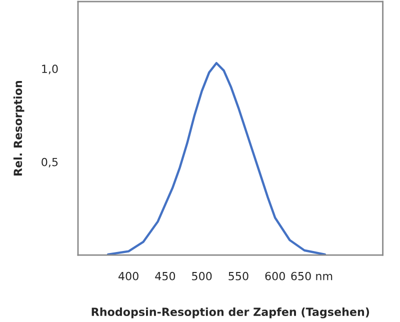 Image resolution: width=400 pixels, height=322 pixels. I want to click on x-tick-label: 550, so click(238, 276).